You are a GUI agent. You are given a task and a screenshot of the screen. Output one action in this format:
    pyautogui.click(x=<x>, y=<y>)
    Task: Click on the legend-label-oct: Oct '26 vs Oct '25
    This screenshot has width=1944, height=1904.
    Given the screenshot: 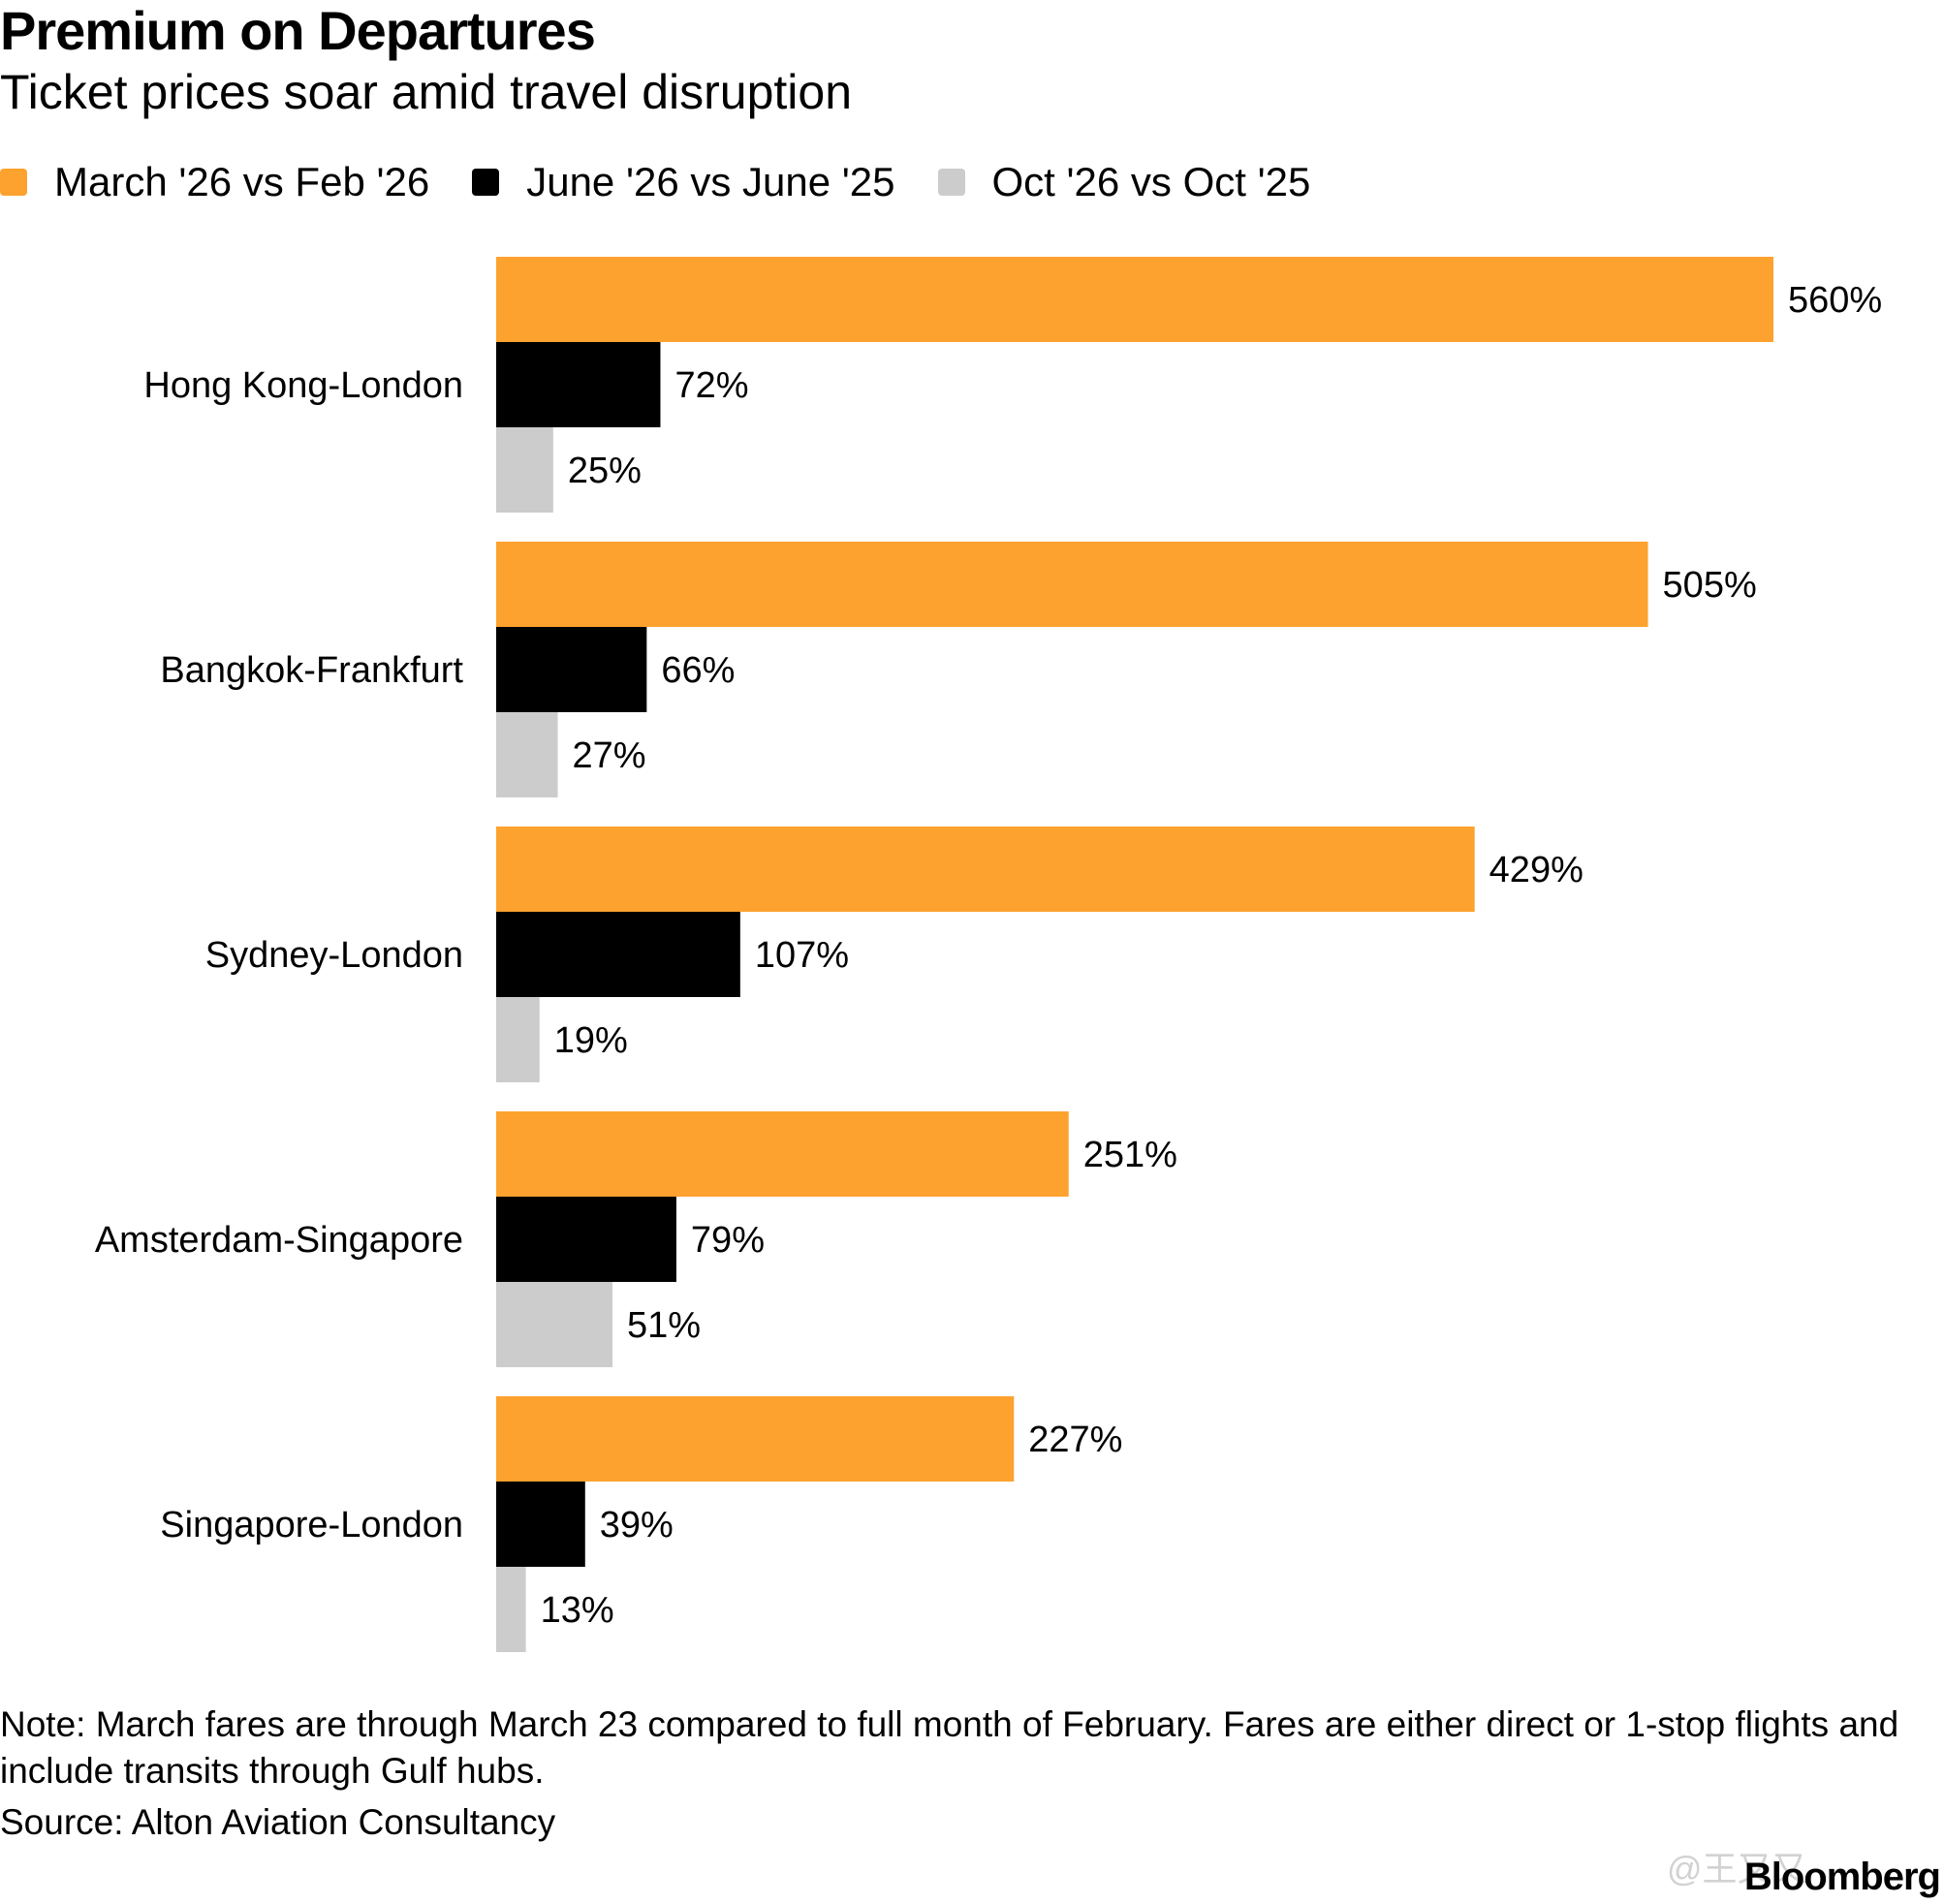 What is the action you would take?
    pyautogui.click(x=1151, y=181)
    